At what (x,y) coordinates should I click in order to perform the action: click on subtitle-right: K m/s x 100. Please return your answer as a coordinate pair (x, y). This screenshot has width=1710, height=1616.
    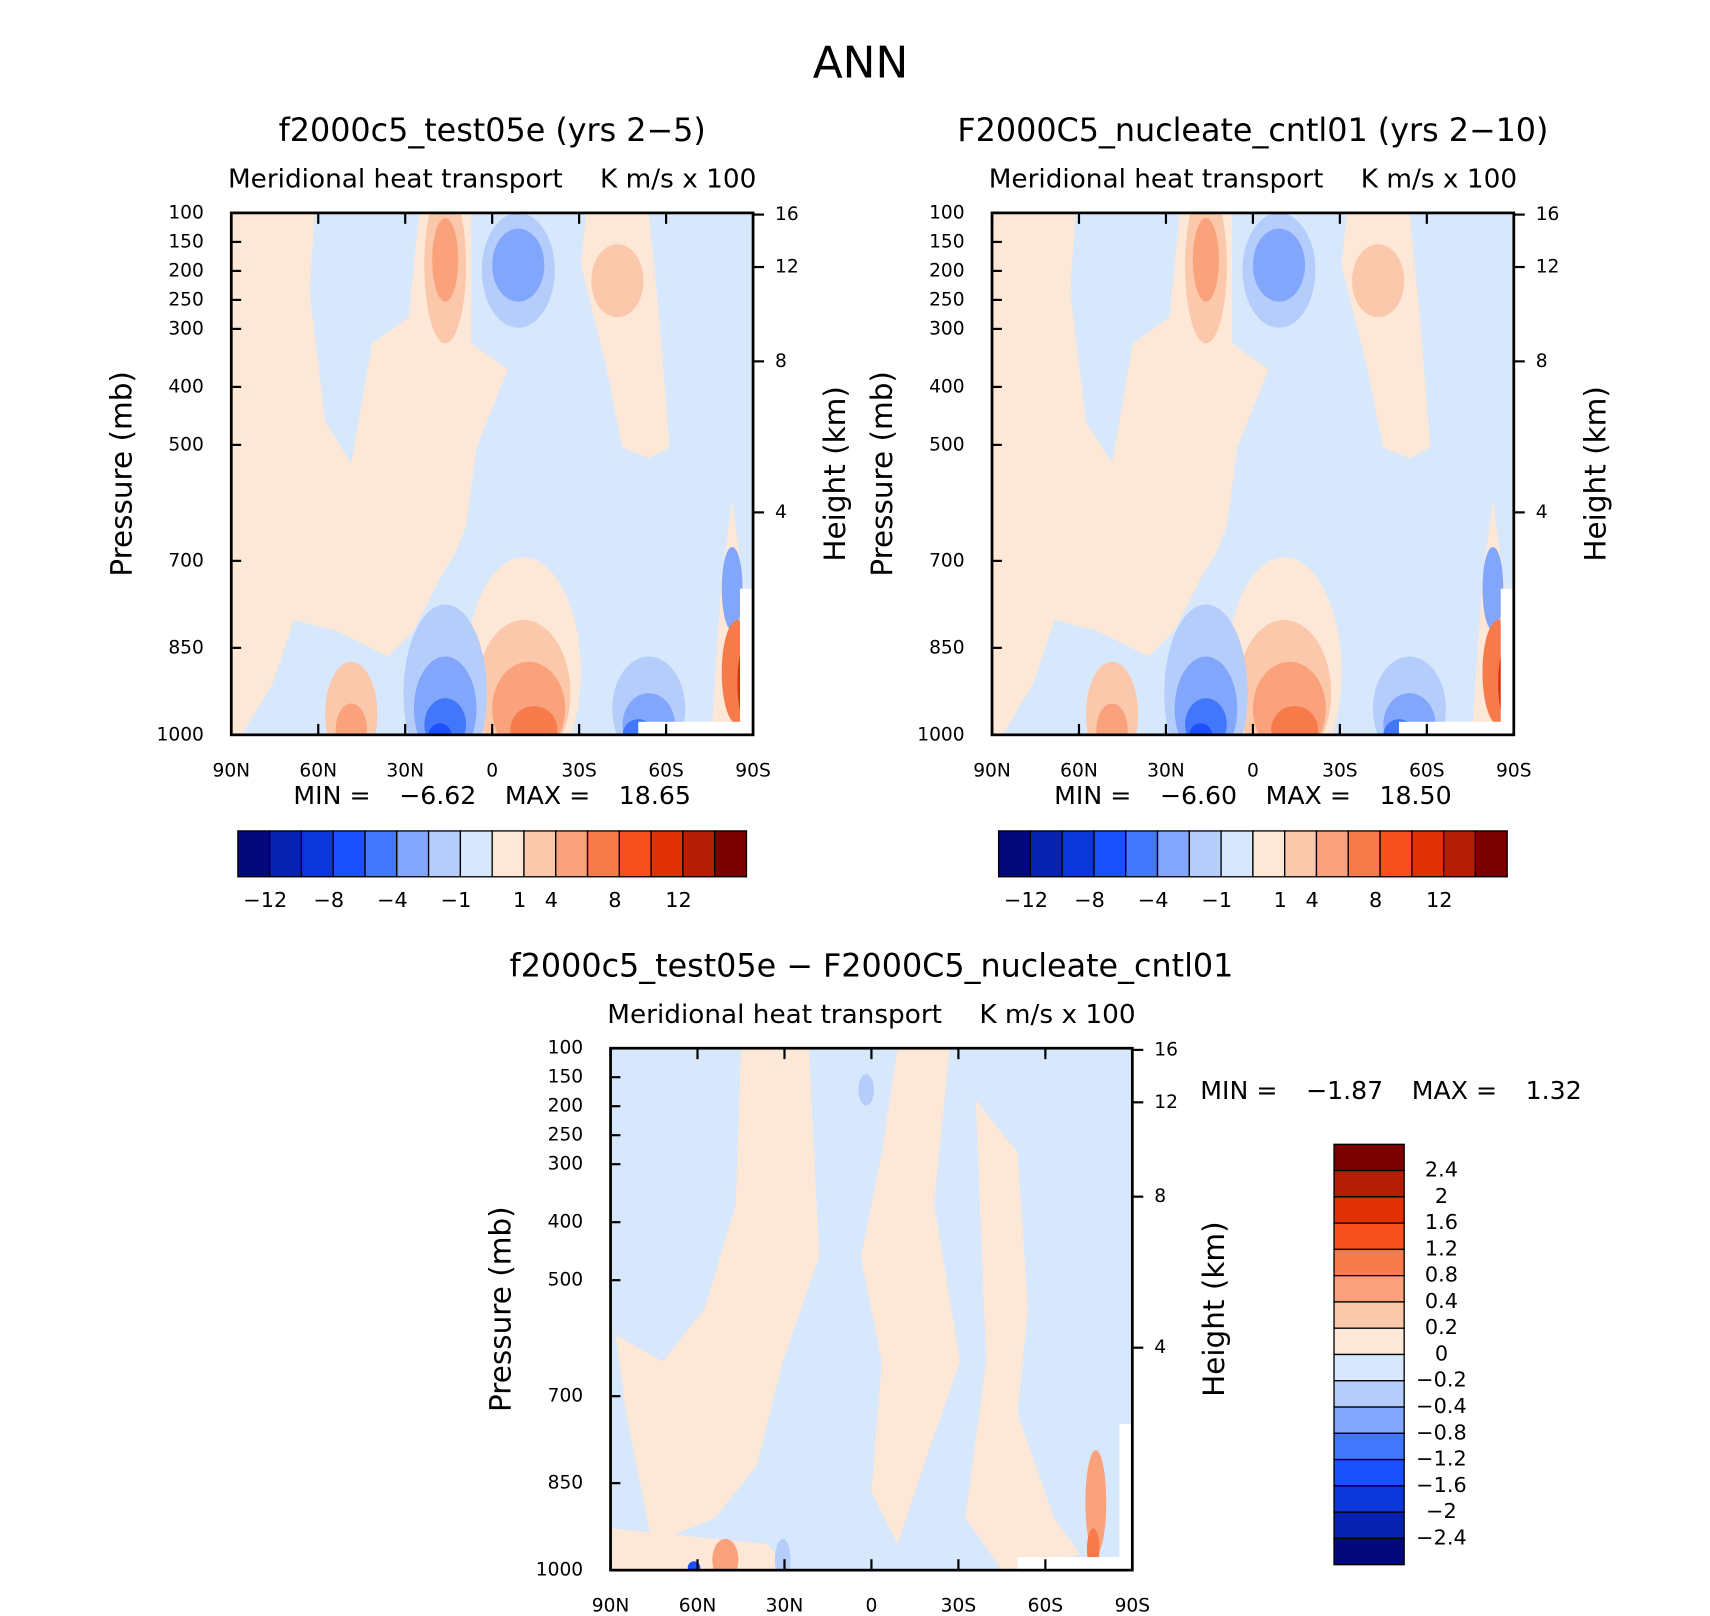
    Looking at the image, I should click on (1057, 1015).